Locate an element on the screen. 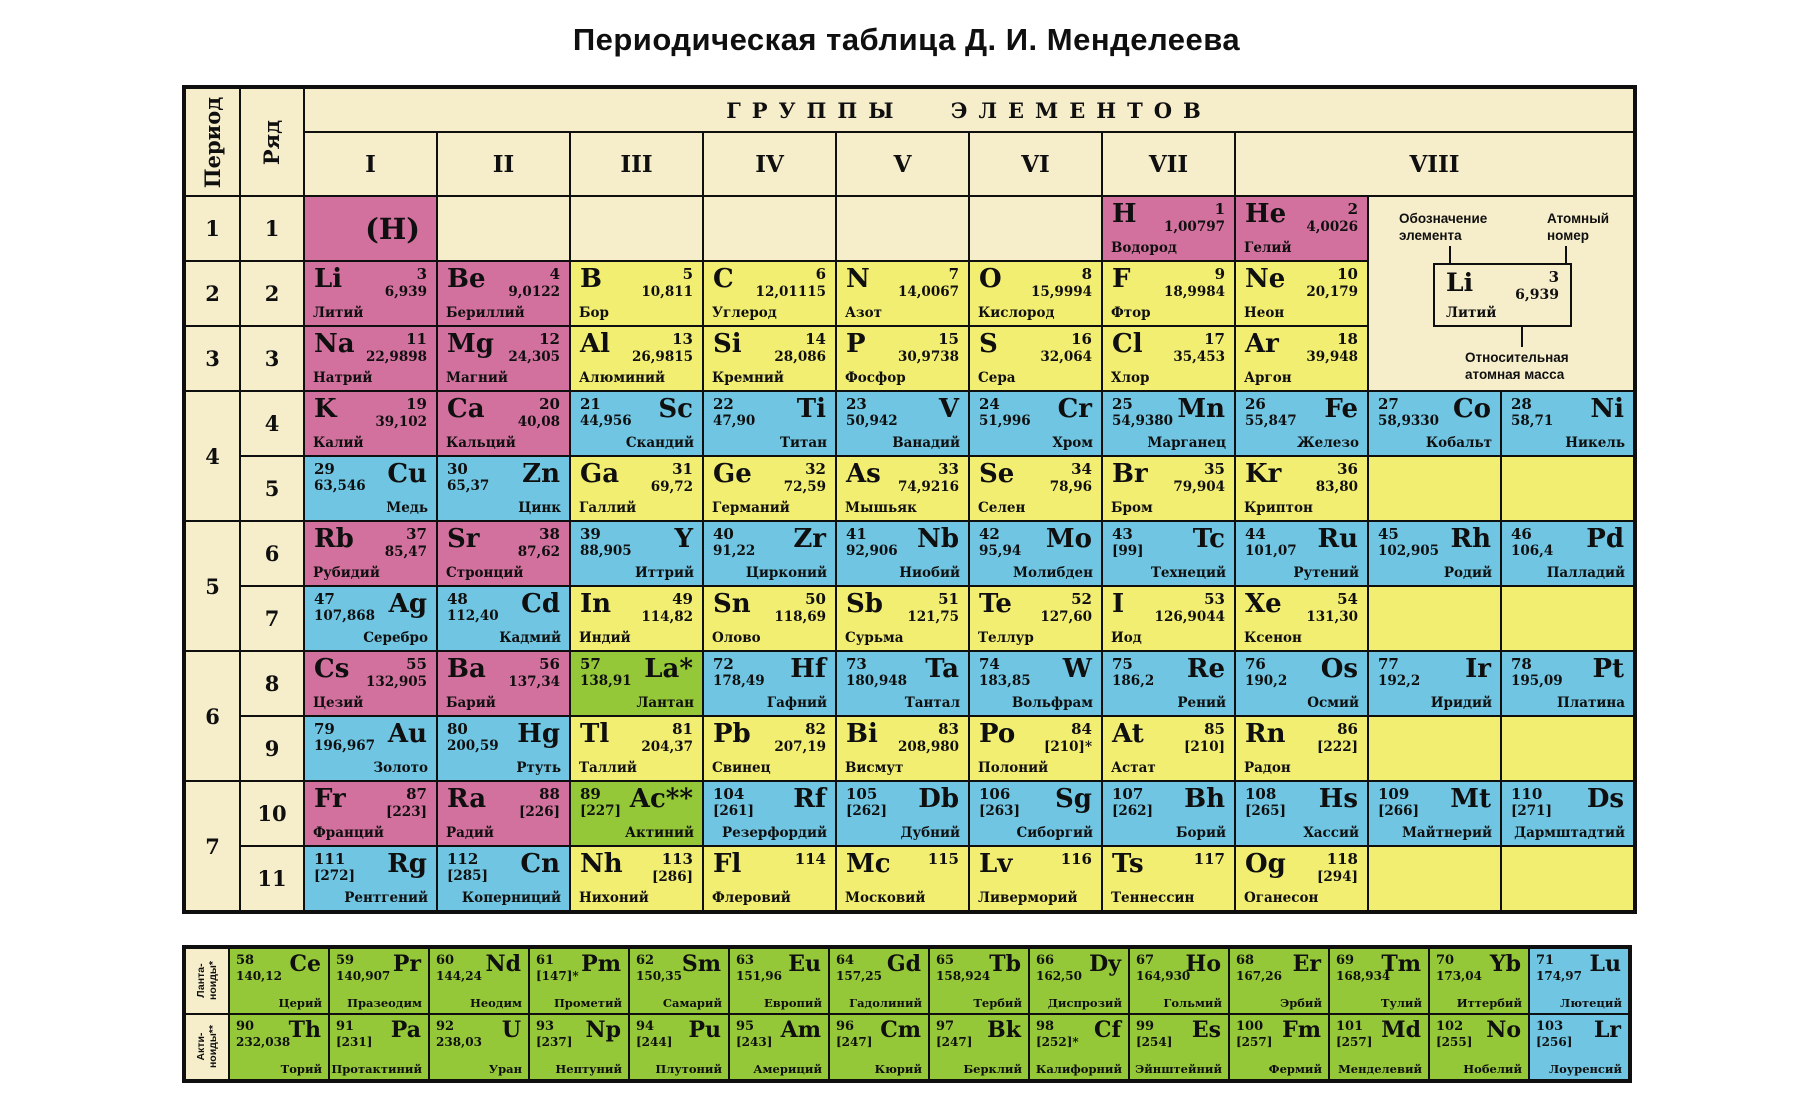  empty-cell is located at coordinates (1434, 488).